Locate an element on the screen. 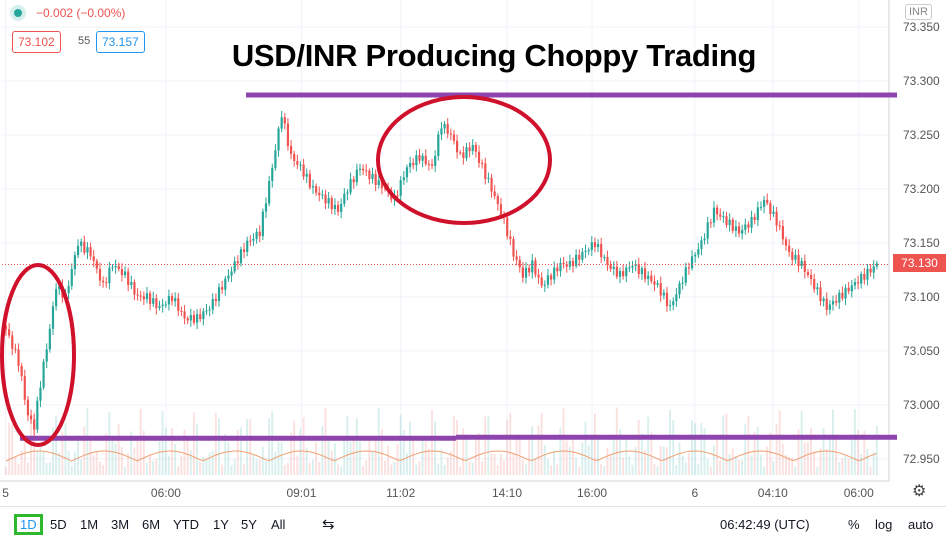 The height and width of the screenshot is (545, 946). live-dot-icon is located at coordinates (18, 13).